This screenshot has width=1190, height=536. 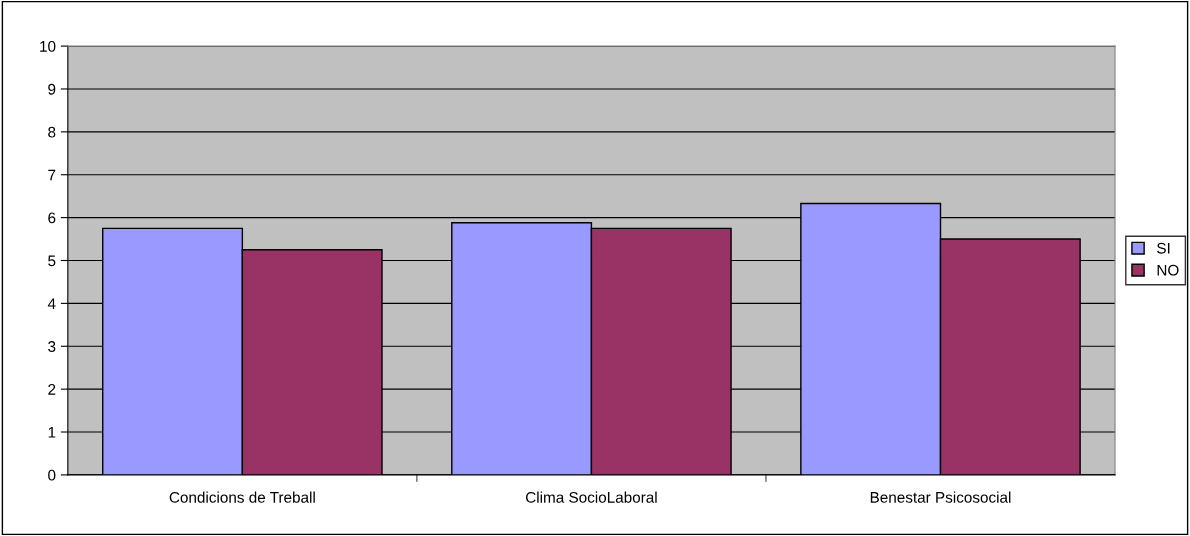 What do you see at coordinates (1163, 248) in the screenshot?
I see `legend-label: SI` at bounding box center [1163, 248].